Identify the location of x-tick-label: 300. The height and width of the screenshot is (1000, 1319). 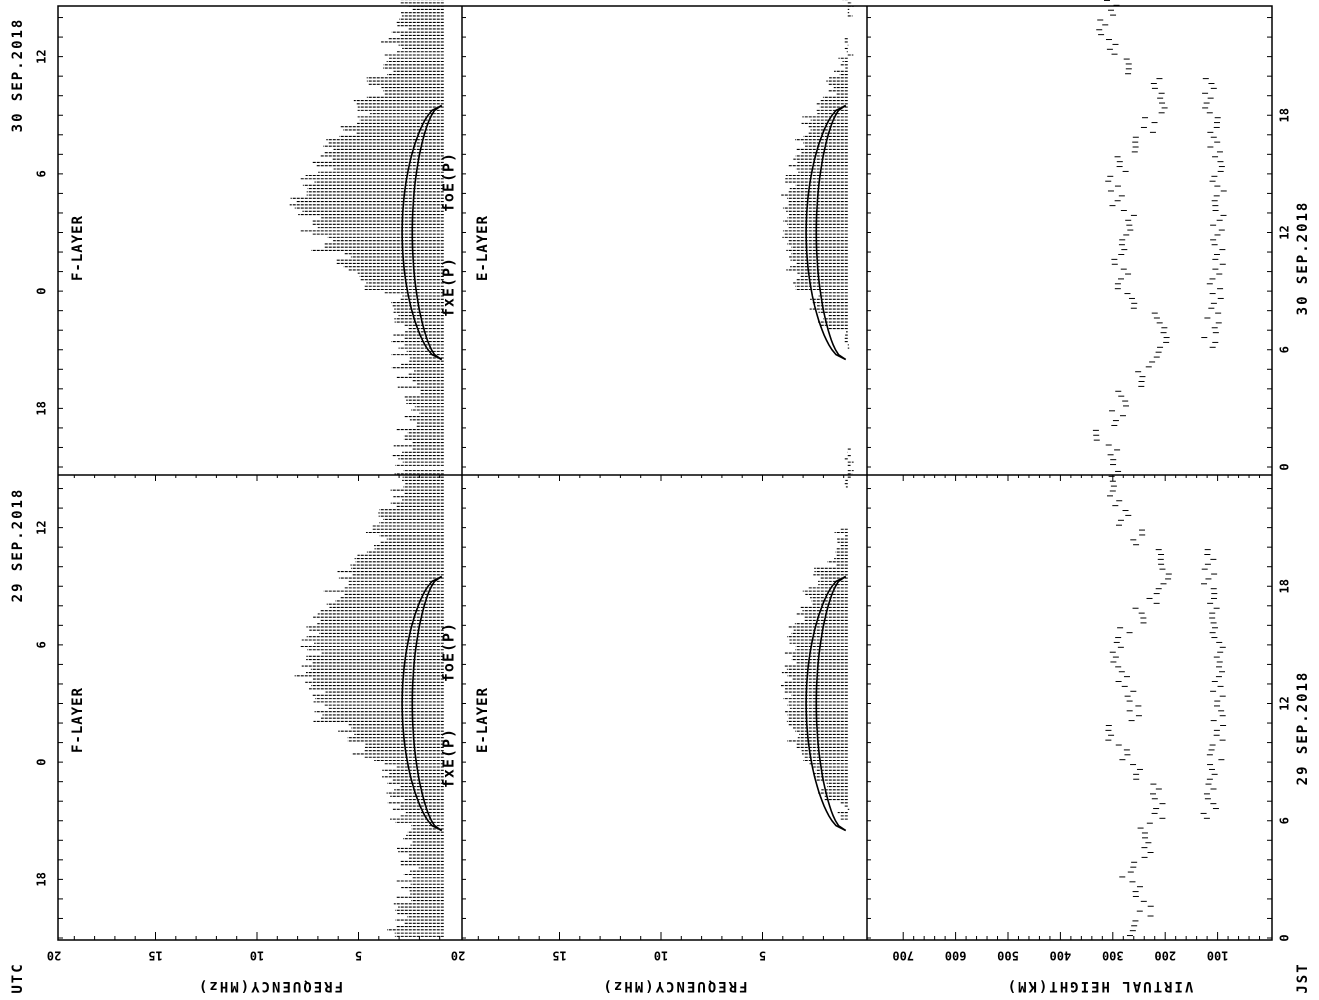
(1113, 956).